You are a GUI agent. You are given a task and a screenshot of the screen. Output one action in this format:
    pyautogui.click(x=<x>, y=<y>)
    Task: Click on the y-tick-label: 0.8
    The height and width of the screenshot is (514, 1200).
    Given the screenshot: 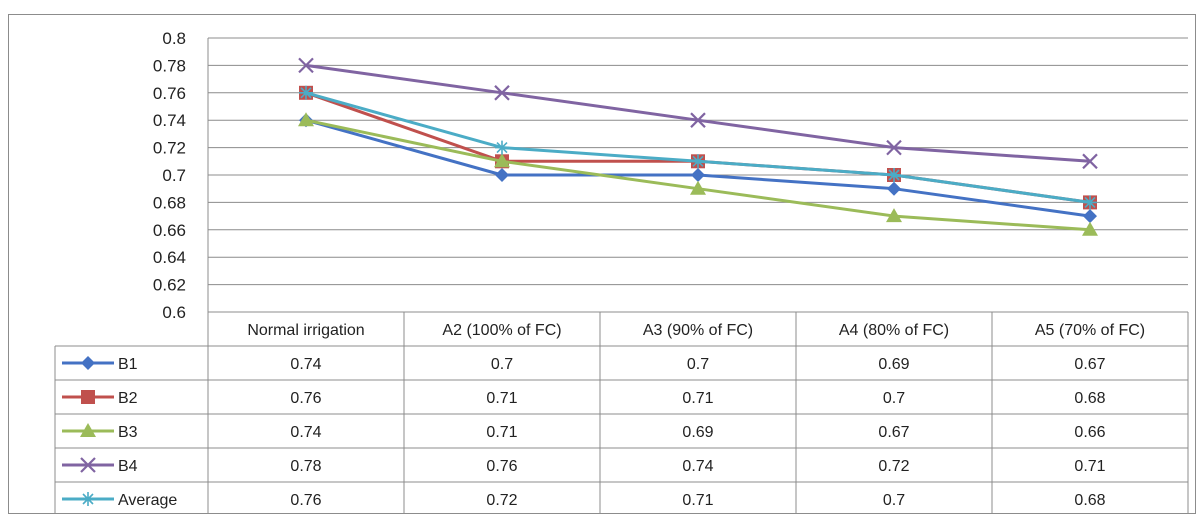 What is the action you would take?
    pyautogui.click(x=174, y=38)
    